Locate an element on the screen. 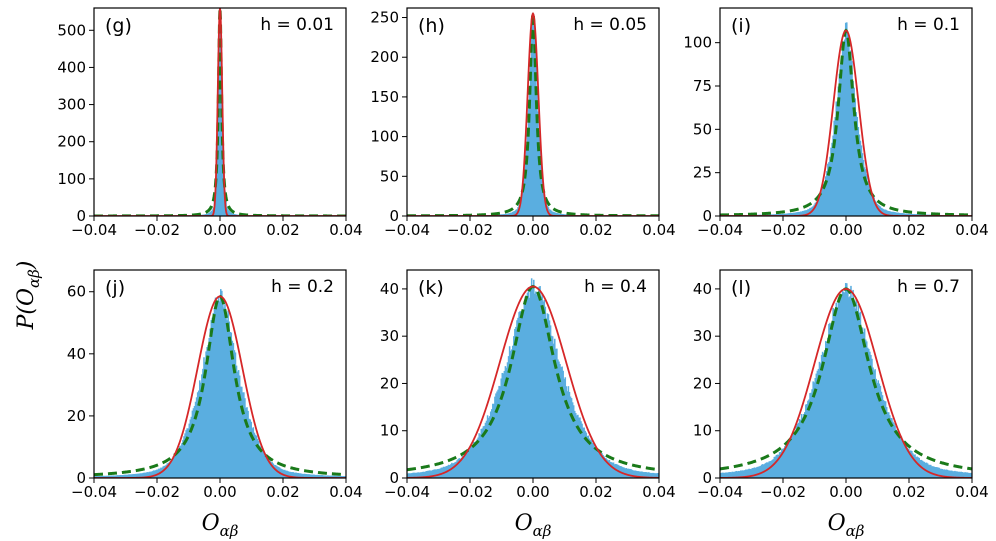 The width and height of the screenshot is (996, 541). gaussian-fit-curve is located at coordinates (533, 113).